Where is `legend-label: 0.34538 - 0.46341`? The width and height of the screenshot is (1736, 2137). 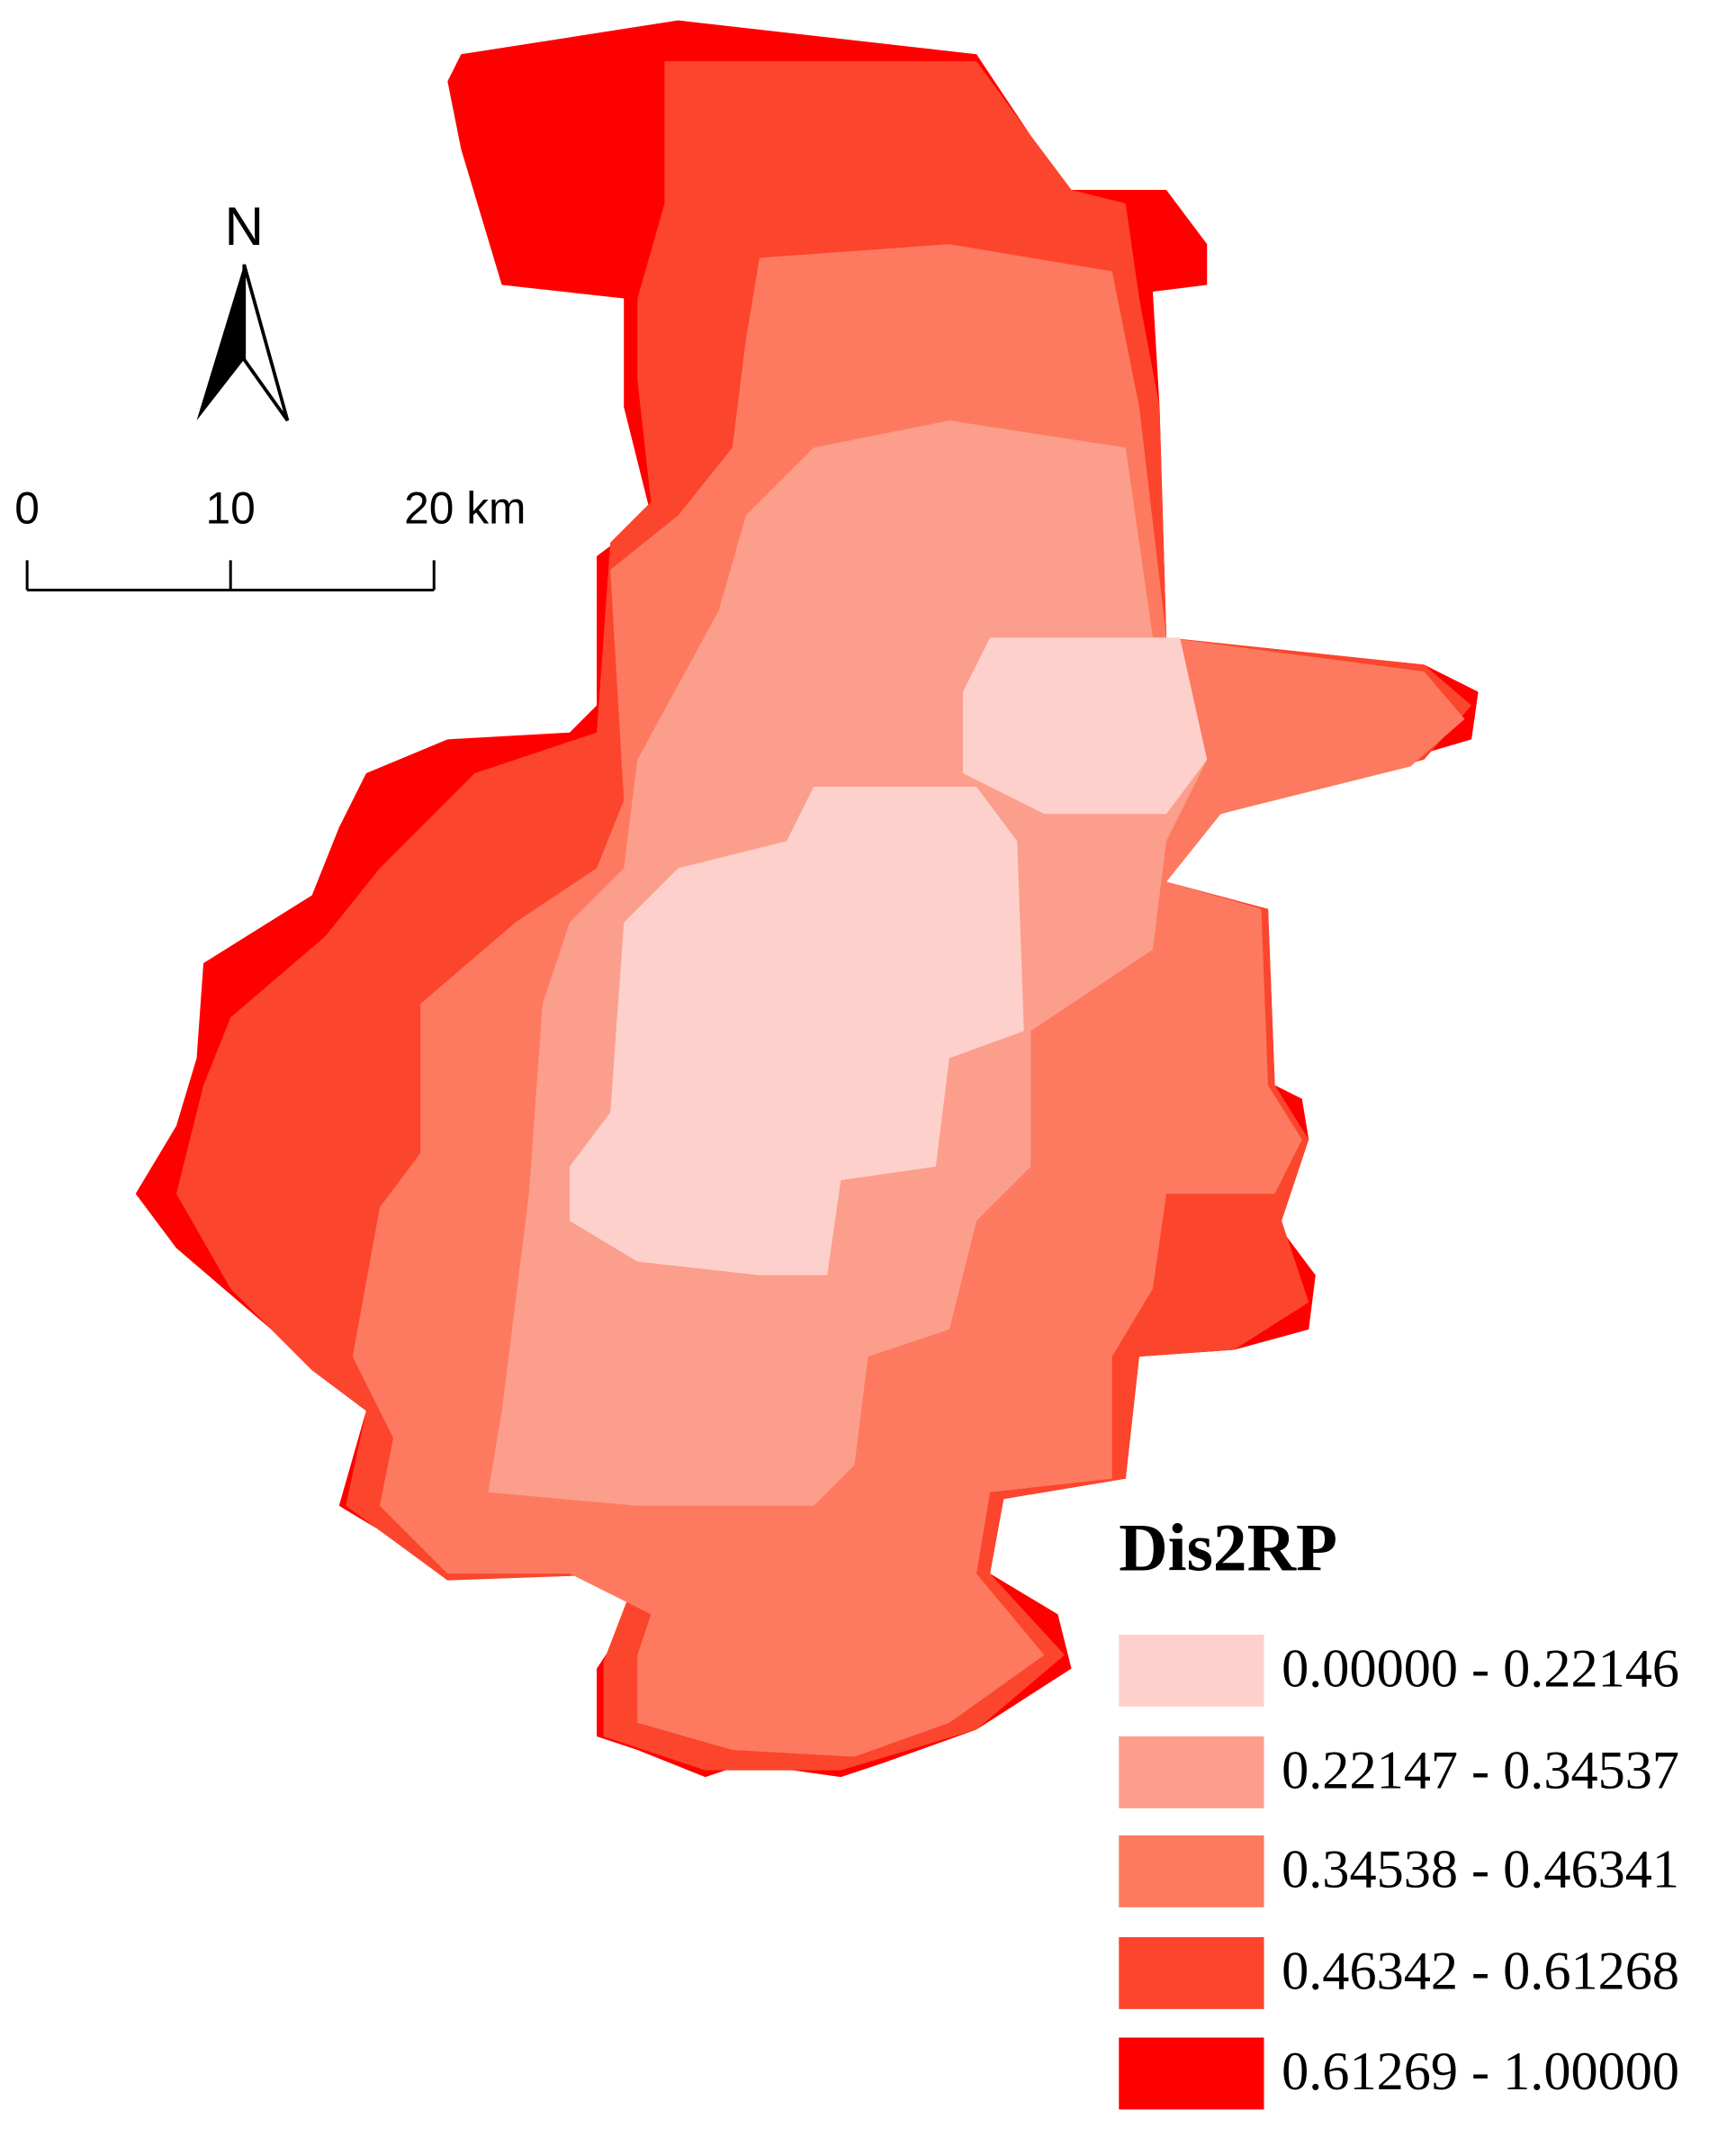 legend-label: 0.34538 - 0.46341 is located at coordinates (1480, 1870).